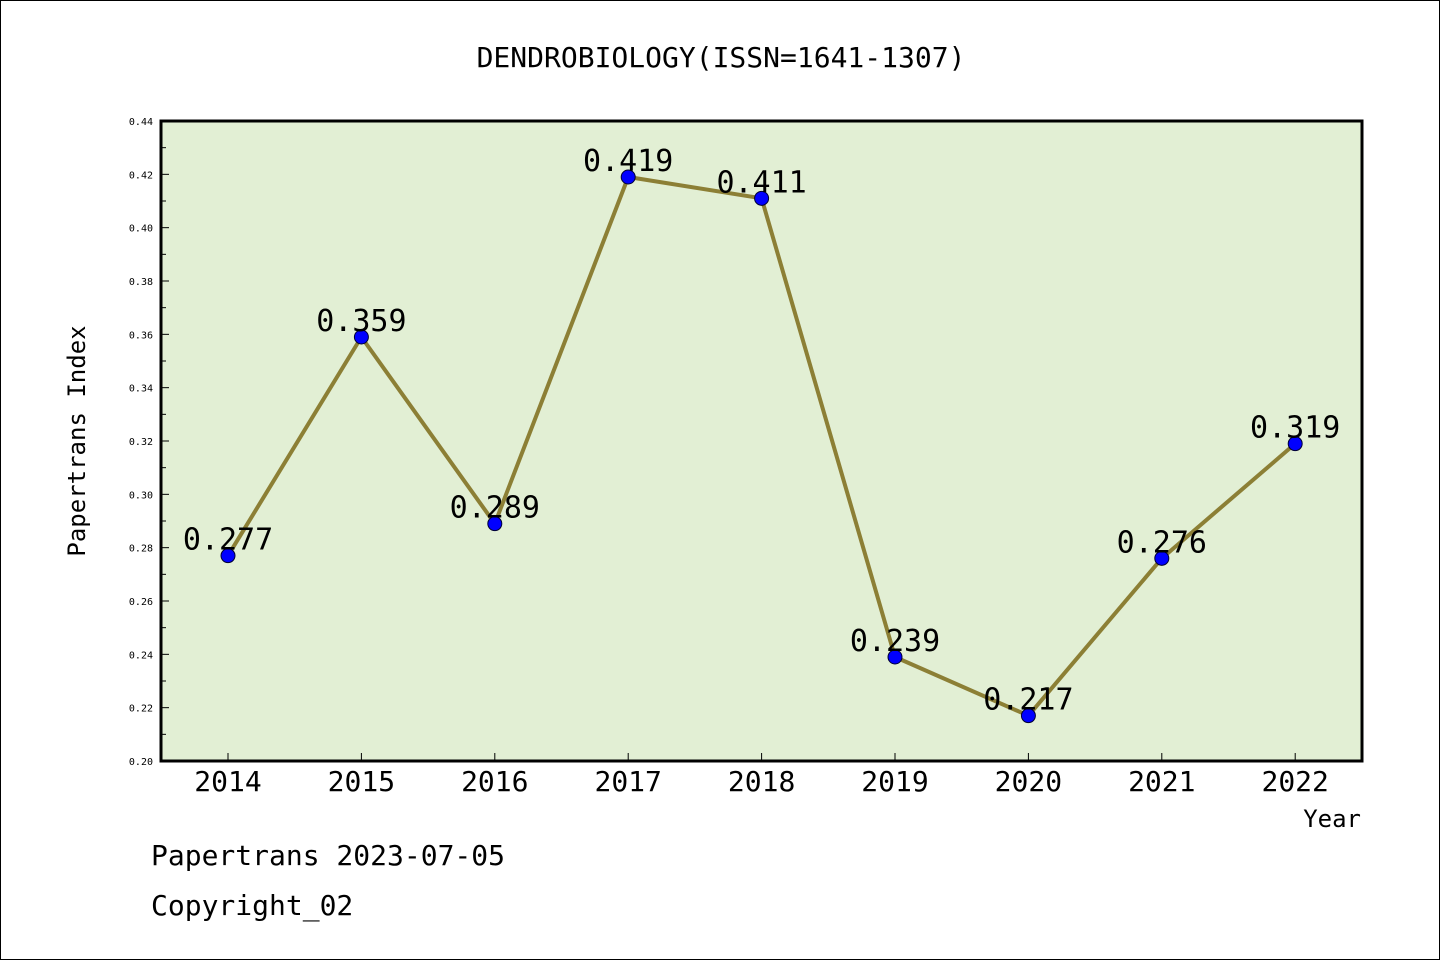 The height and width of the screenshot is (961, 1440). What do you see at coordinates (361, 321) in the screenshot?
I see `data-label: 0.359` at bounding box center [361, 321].